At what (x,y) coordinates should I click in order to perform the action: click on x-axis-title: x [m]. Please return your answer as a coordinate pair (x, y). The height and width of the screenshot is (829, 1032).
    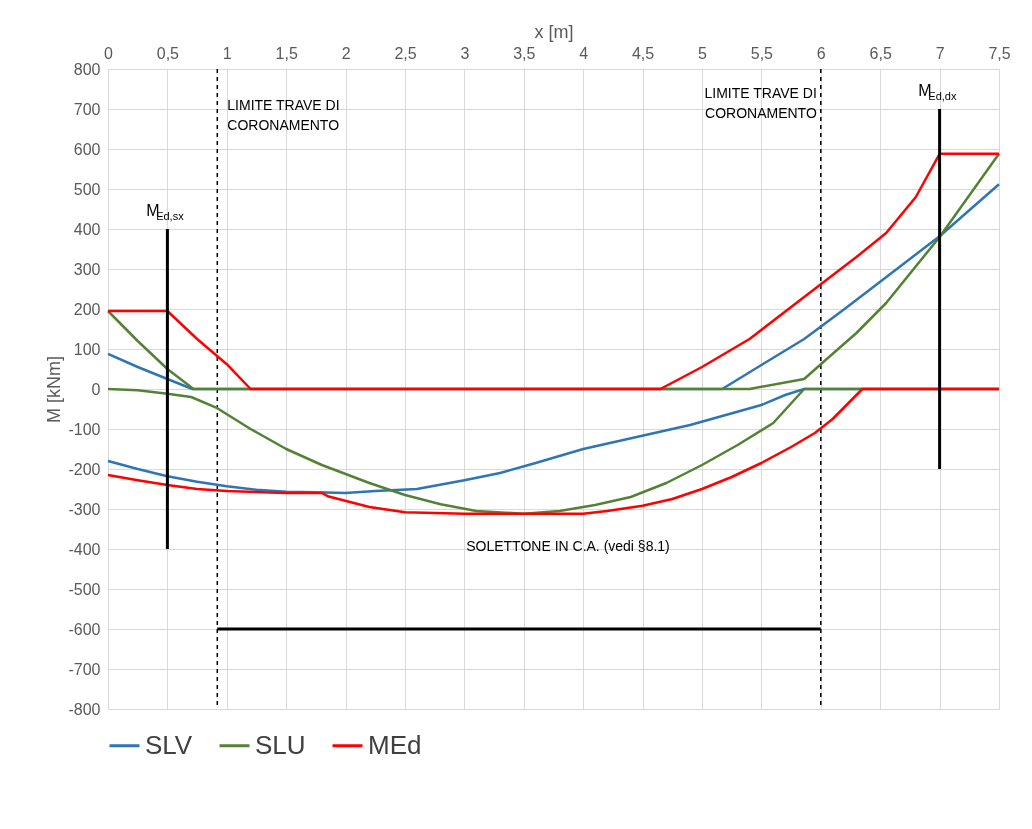
    Looking at the image, I should click on (554, 31).